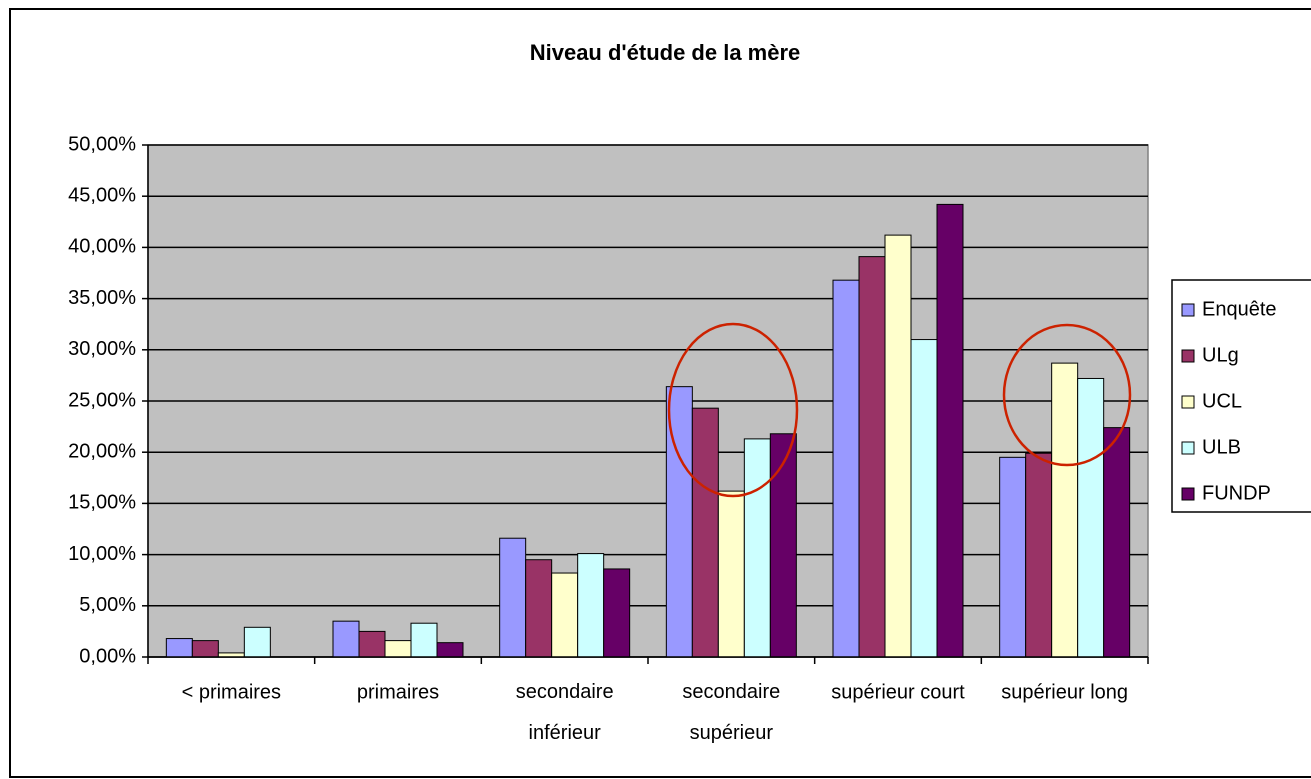 The width and height of the screenshot is (1311, 779). What do you see at coordinates (102, 554) in the screenshot?
I see `y-tick-label: 10,00%` at bounding box center [102, 554].